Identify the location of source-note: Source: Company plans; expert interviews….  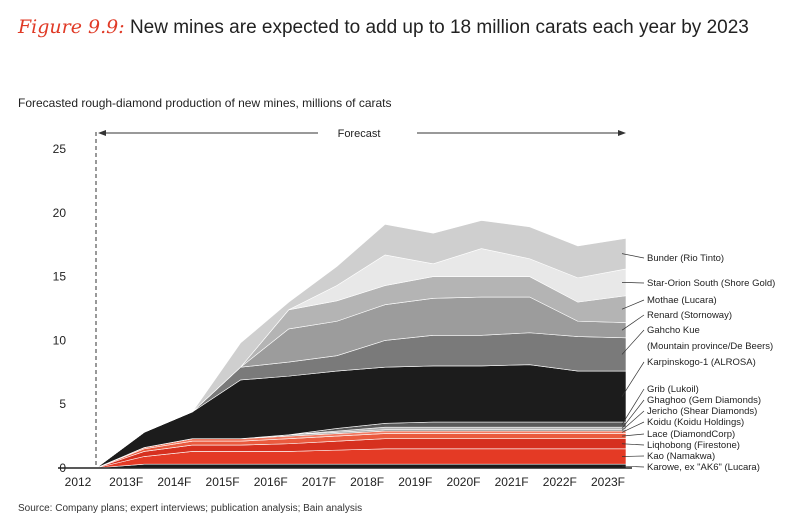
(190, 508).